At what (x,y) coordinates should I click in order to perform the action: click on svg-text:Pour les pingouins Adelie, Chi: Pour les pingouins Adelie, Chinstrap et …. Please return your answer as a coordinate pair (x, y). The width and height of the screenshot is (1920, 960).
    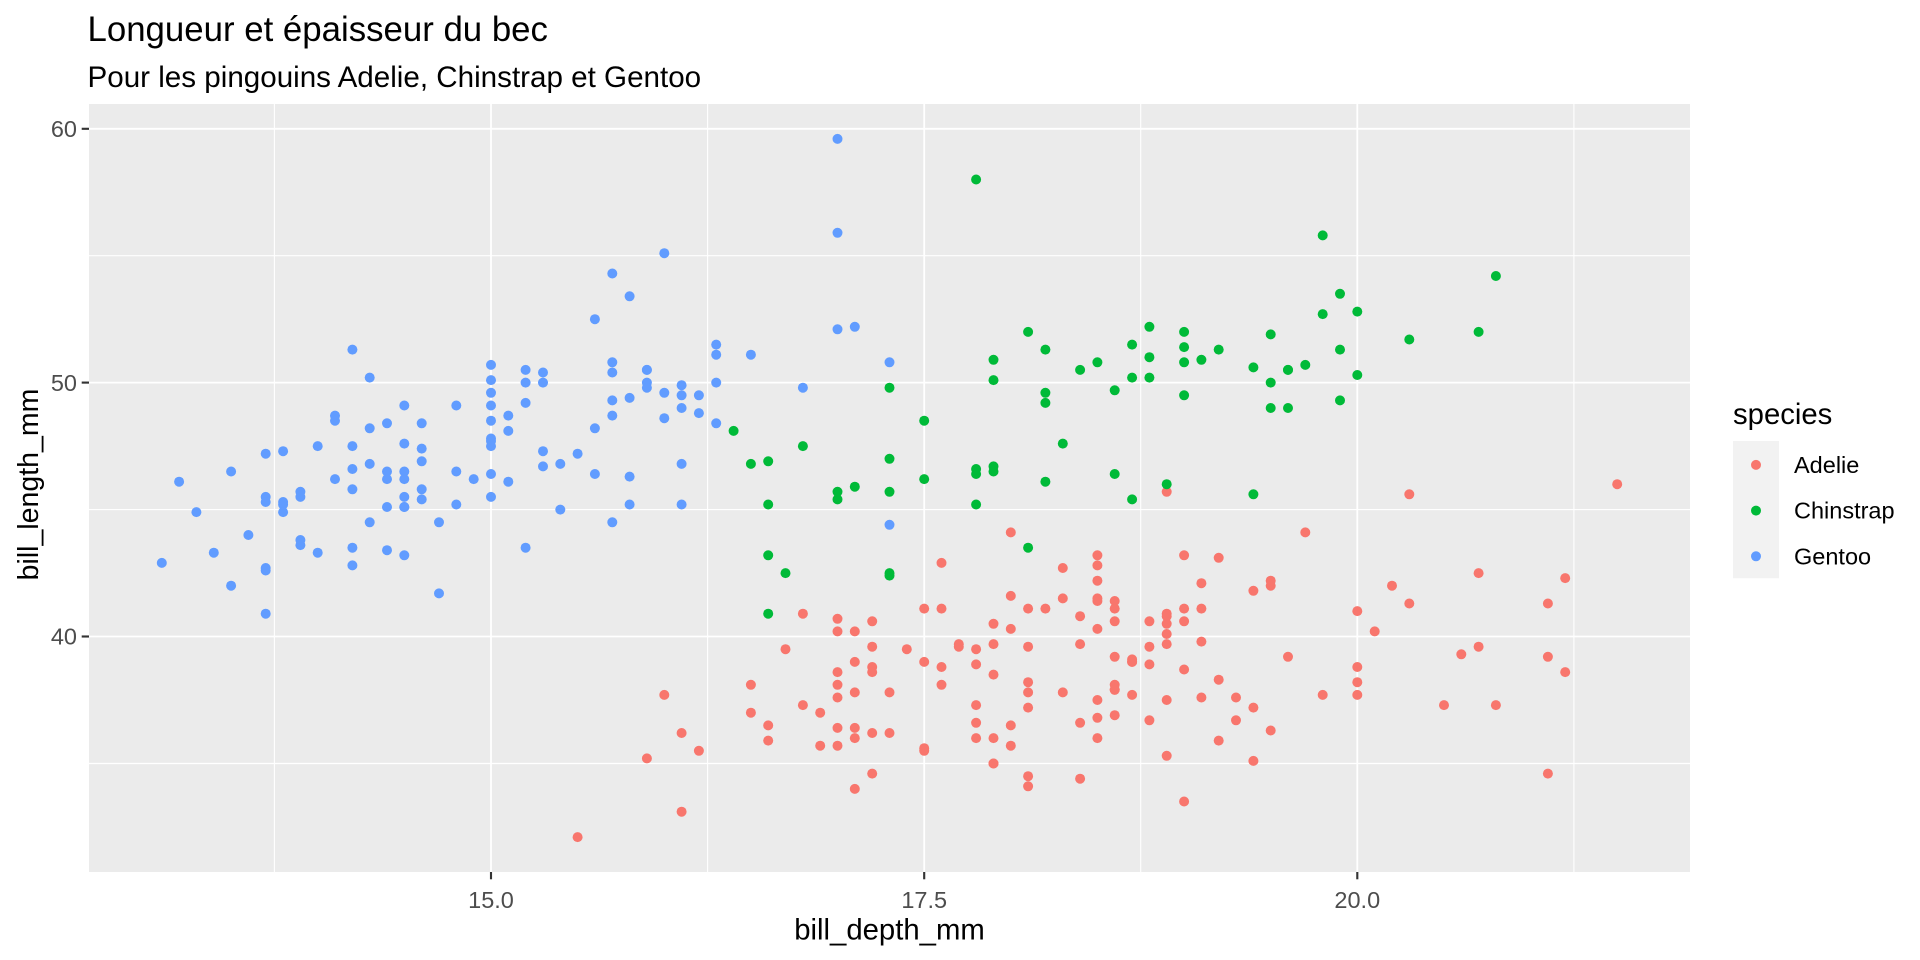
    Looking at the image, I should click on (395, 77).